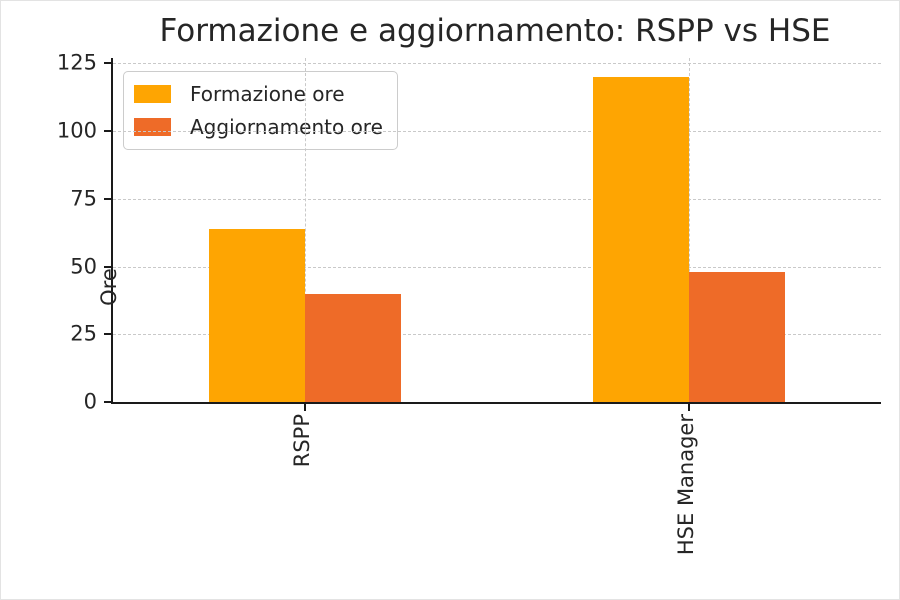 The width and height of the screenshot is (900, 600). Describe the element at coordinates (286, 127) in the screenshot. I see `legend-label: Aggiornamento ore` at that location.